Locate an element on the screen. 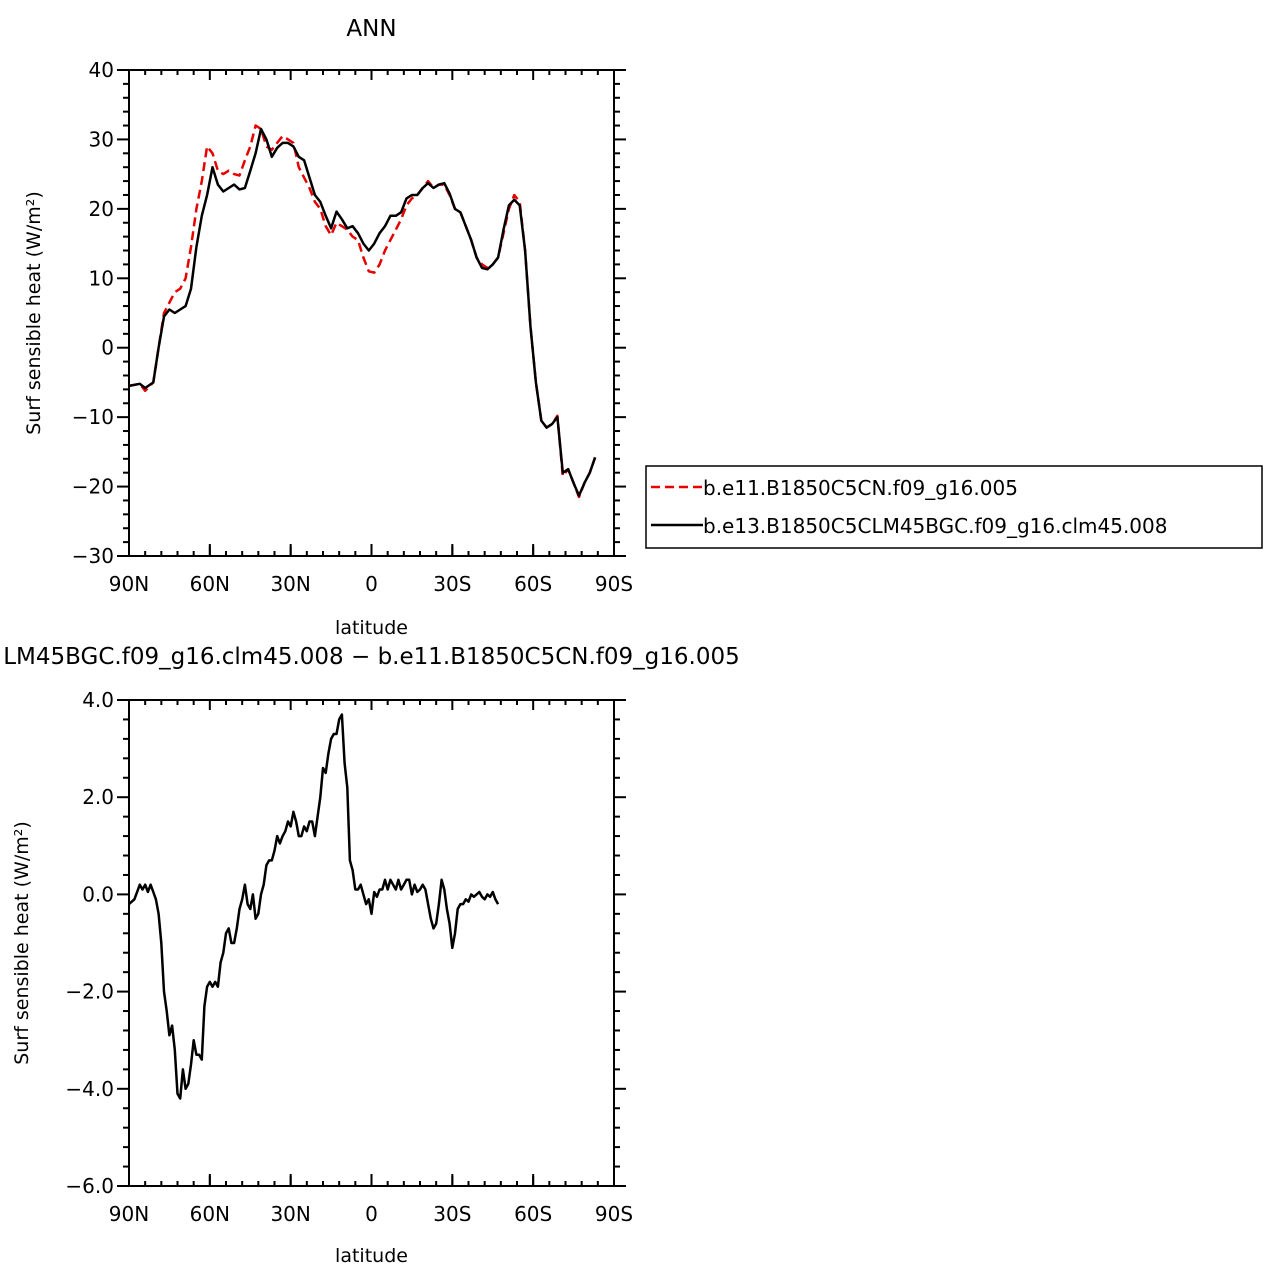 This screenshot has height=1284, width=1280. legend-label: b.e13.B1850C5CLM45BGC.f09_g16.clm45.008 is located at coordinates (935, 526).